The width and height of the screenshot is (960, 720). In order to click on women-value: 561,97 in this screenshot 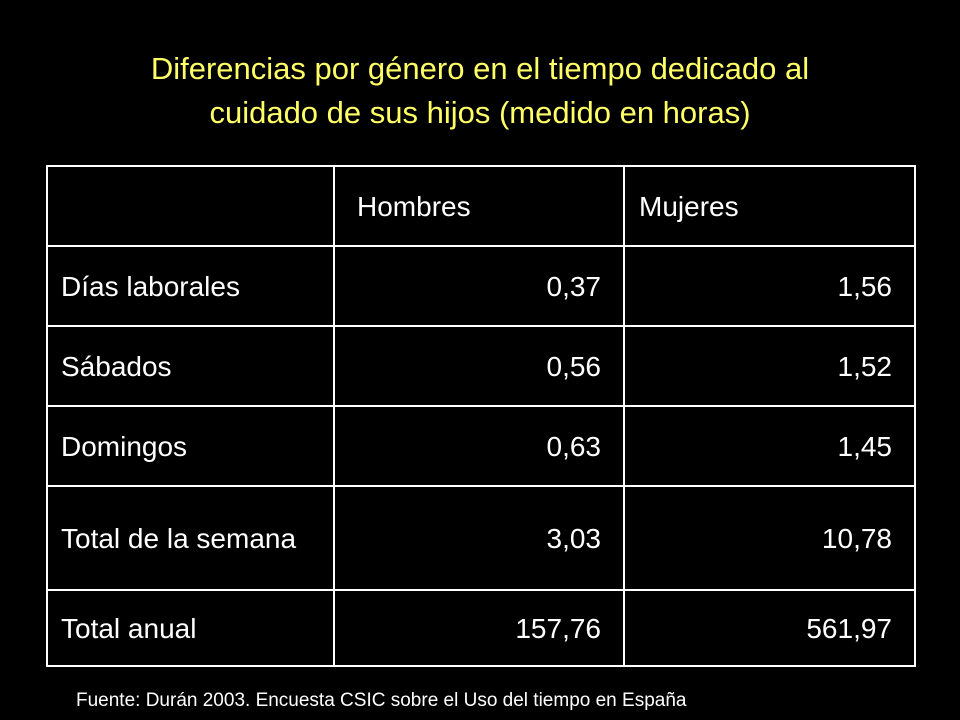, I will do `click(769, 628)`.